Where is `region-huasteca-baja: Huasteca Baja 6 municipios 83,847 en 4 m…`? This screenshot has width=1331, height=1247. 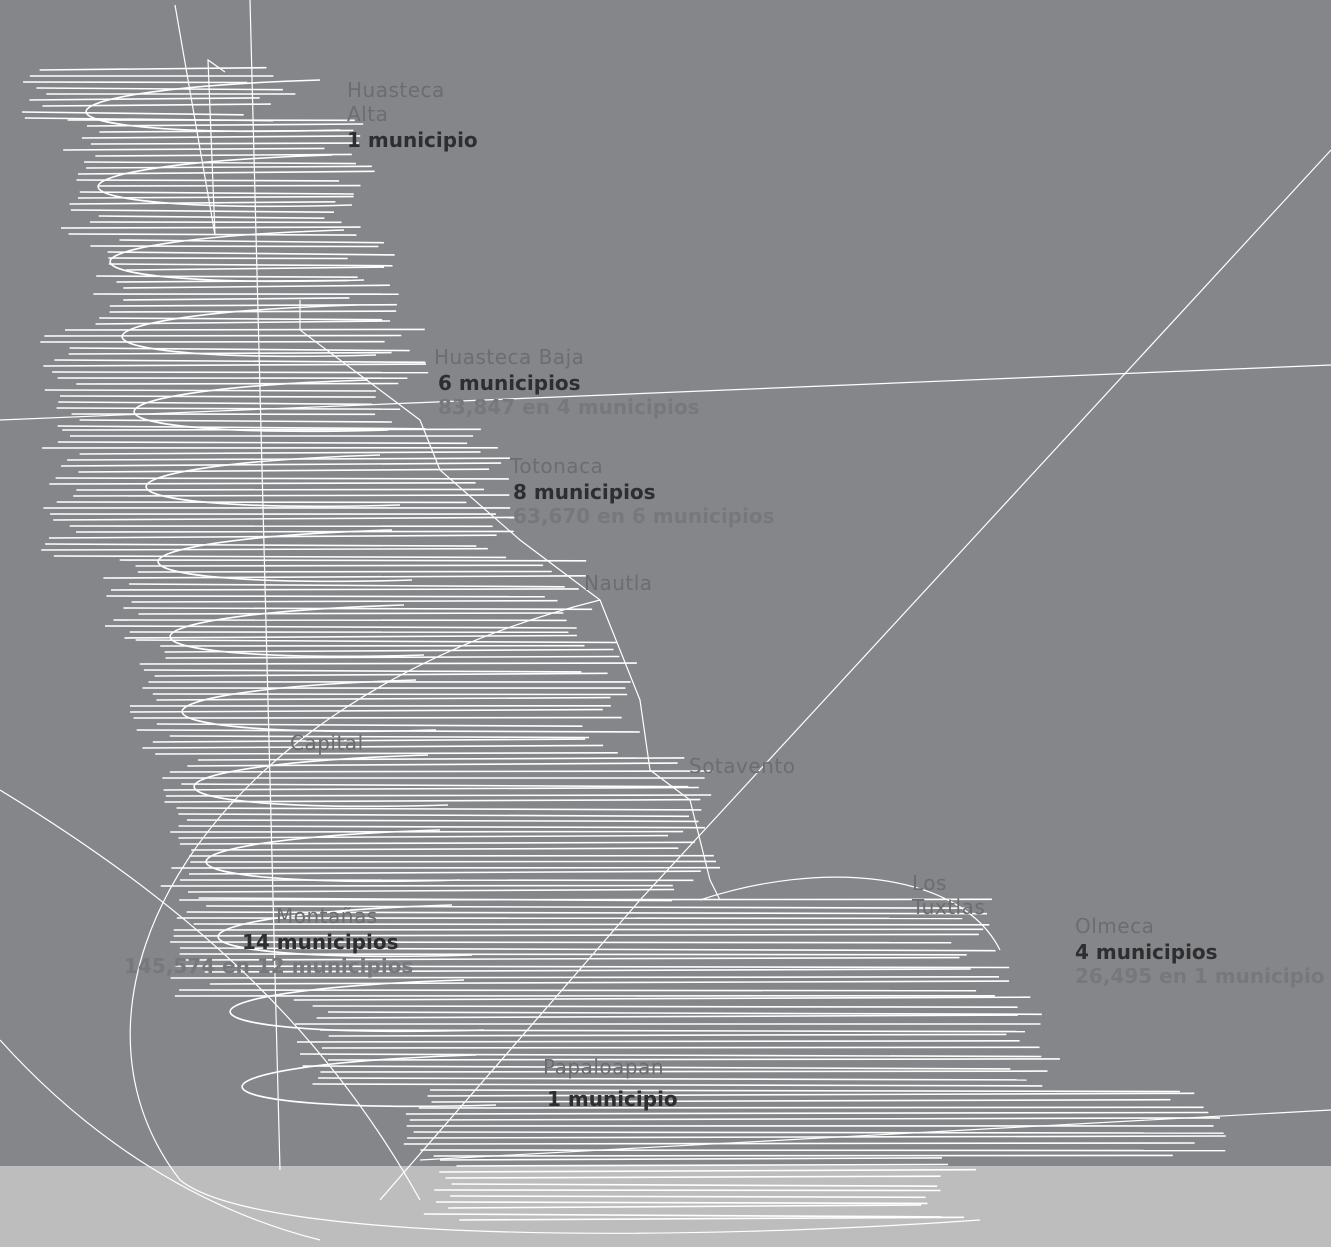 region-huasteca-baja: Huasteca Baja 6 municipios 83,847 en 4 m… is located at coordinates (566, 382).